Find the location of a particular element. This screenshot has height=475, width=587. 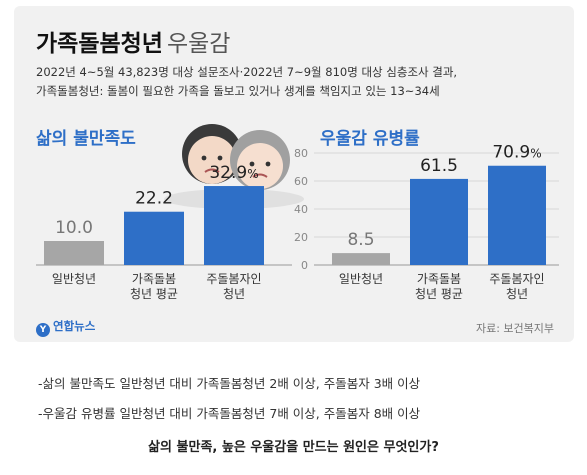

chart1-category-label: 주돌봄자인 is located at coordinates (233, 279).